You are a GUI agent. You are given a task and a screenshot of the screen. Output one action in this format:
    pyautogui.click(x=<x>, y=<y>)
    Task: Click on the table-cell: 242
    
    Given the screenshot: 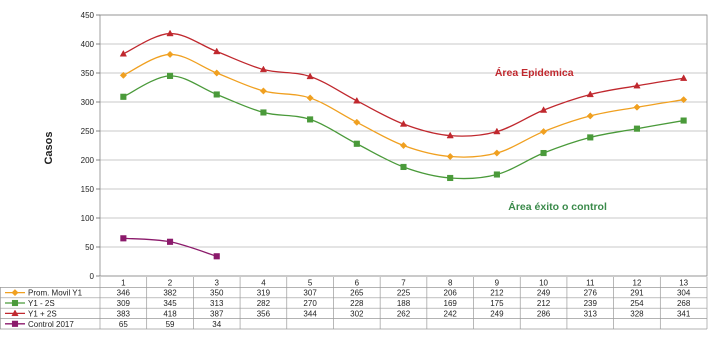 What is the action you would take?
    pyautogui.click(x=451, y=313)
    